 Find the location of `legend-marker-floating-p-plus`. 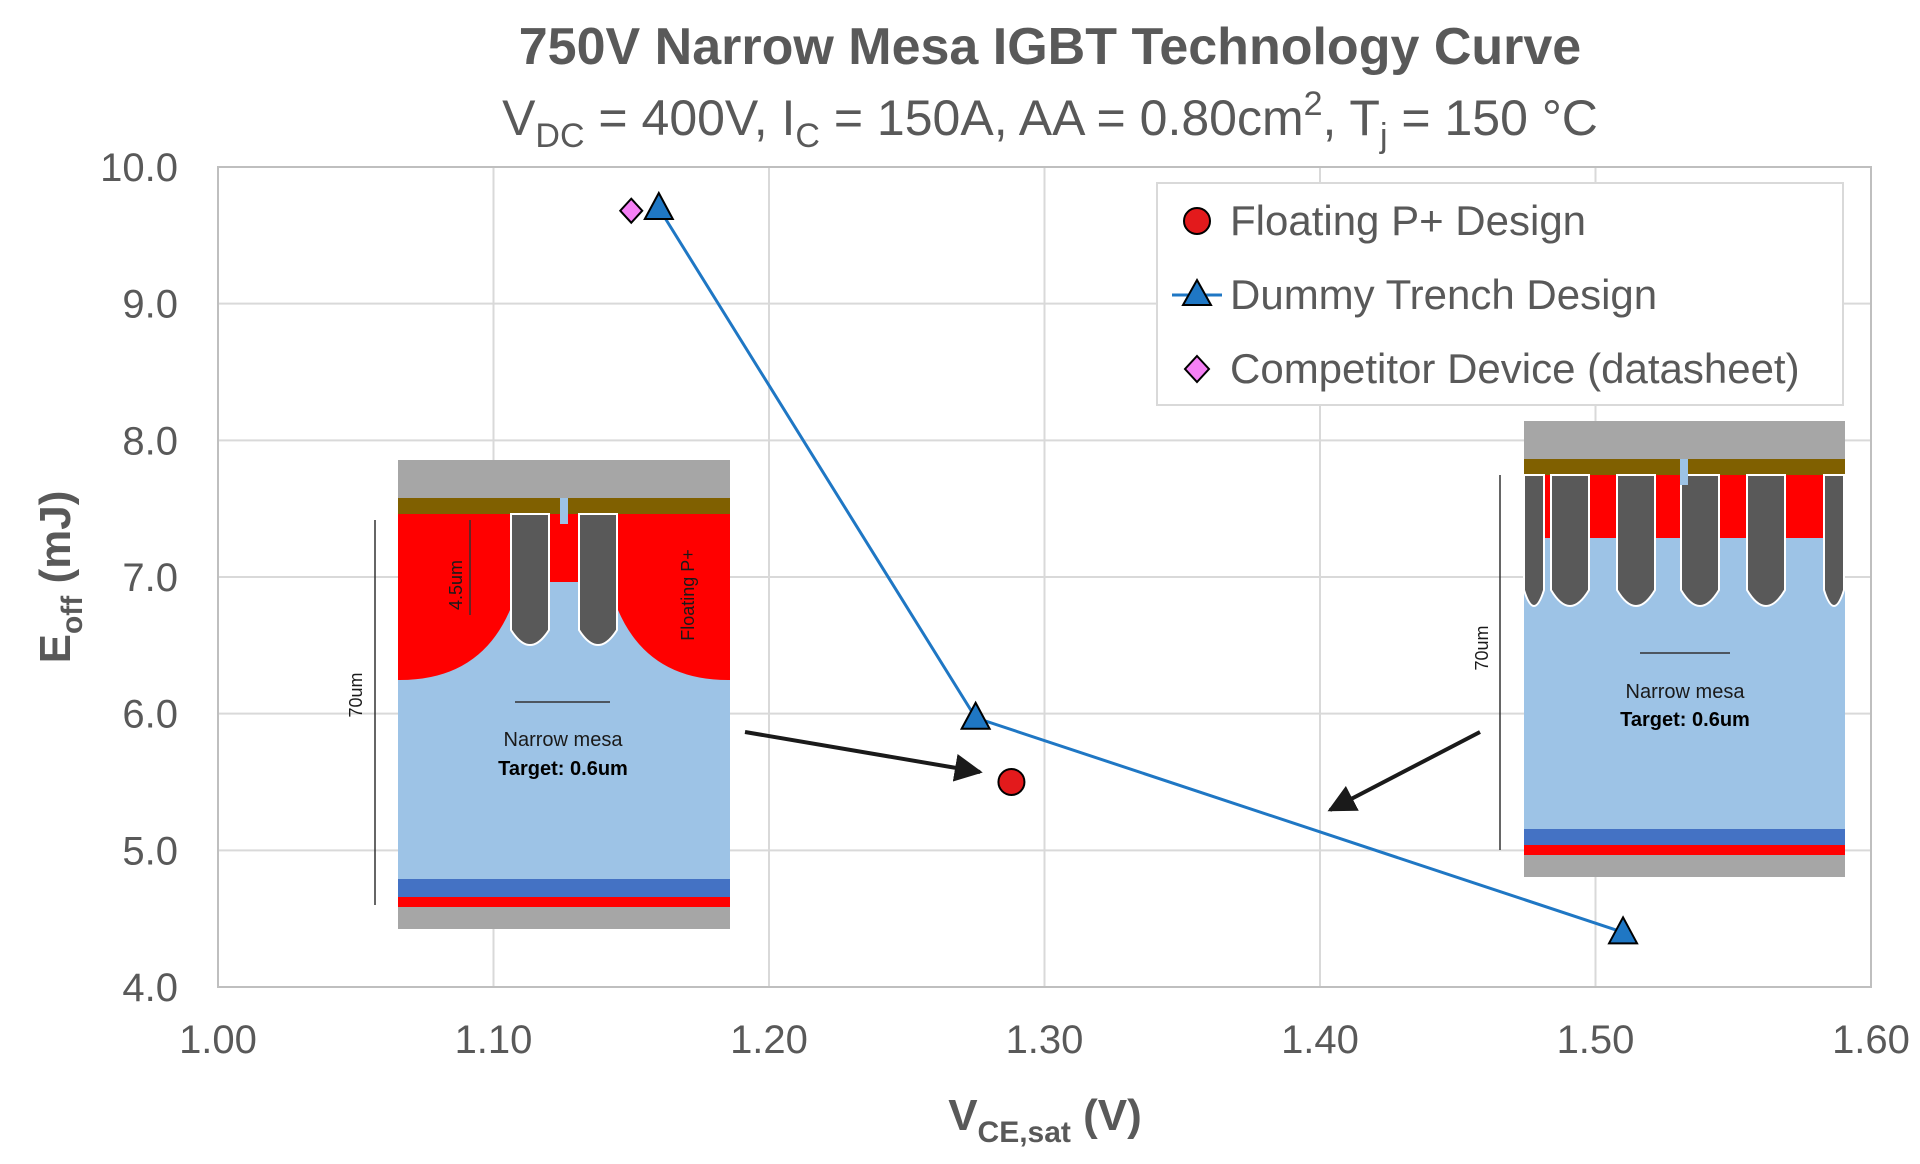

legend-marker-floating-p-plus is located at coordinates (1197, 221).